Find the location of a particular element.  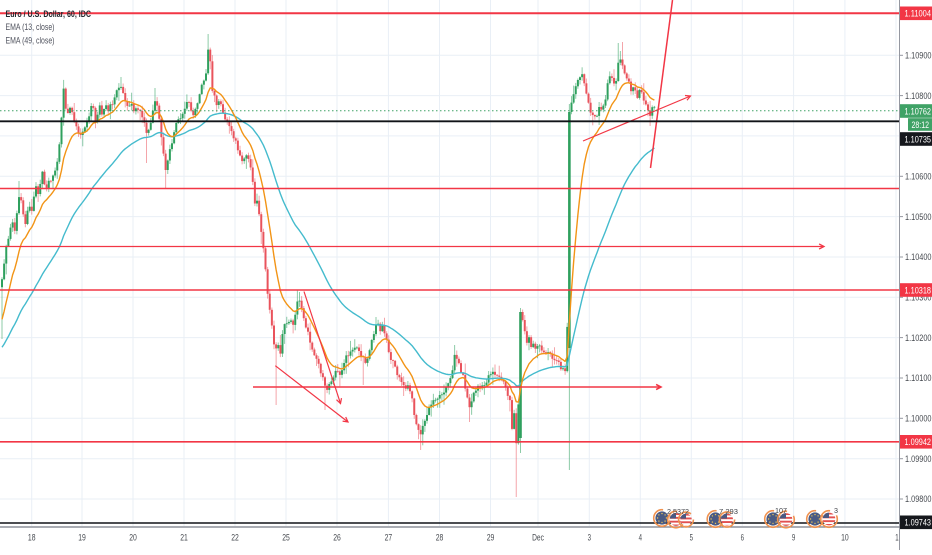

svg-text: 6 is located at coordinates (742, 538).